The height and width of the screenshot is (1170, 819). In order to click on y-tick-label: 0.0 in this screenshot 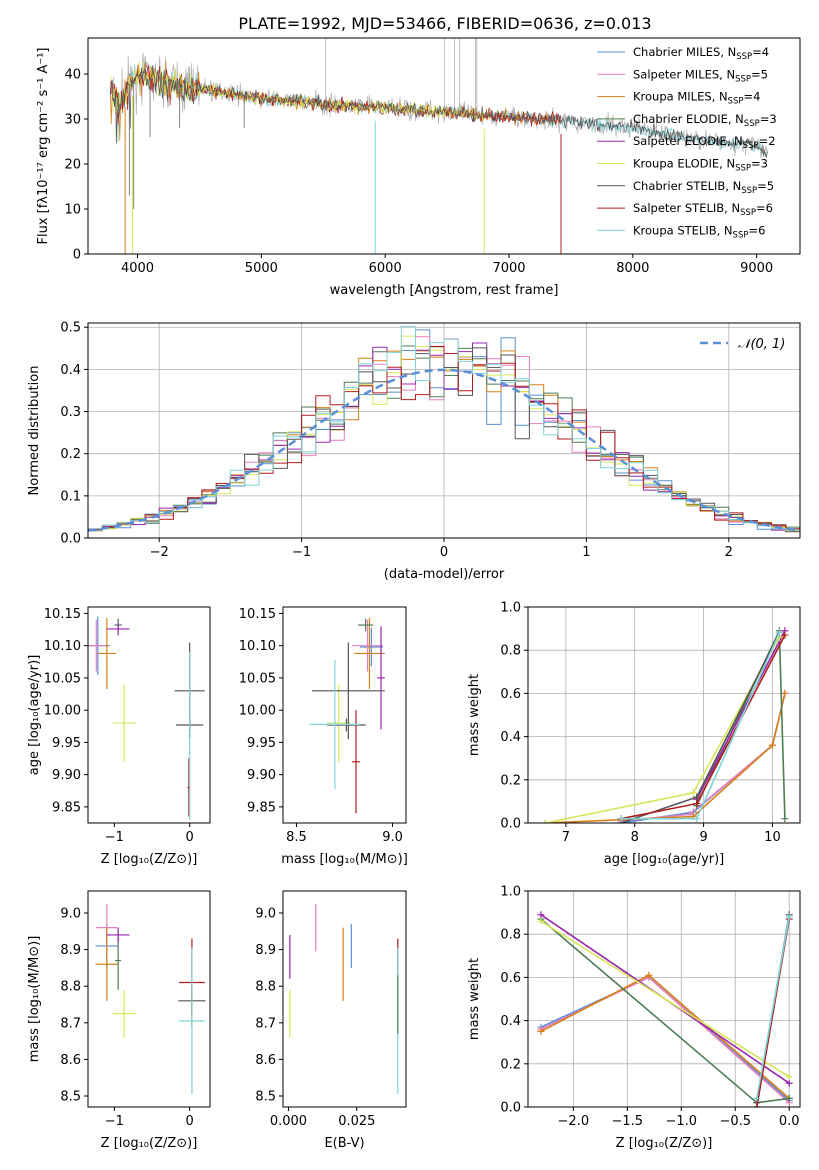, I will do `click(510, 824)`.